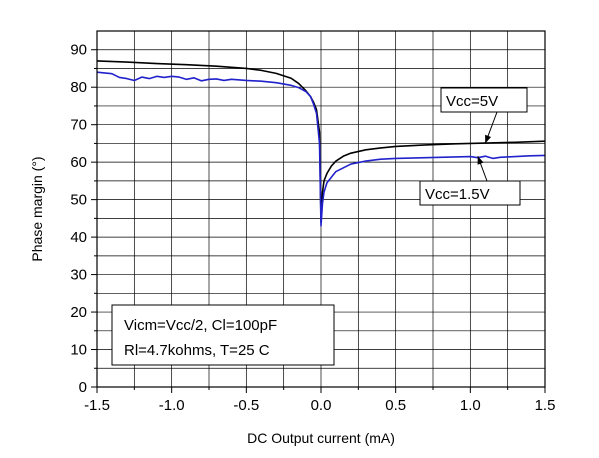  Describe the element at coordinates (78, 162) in the screenshot. I see `y-tick-label: 60` at that location.